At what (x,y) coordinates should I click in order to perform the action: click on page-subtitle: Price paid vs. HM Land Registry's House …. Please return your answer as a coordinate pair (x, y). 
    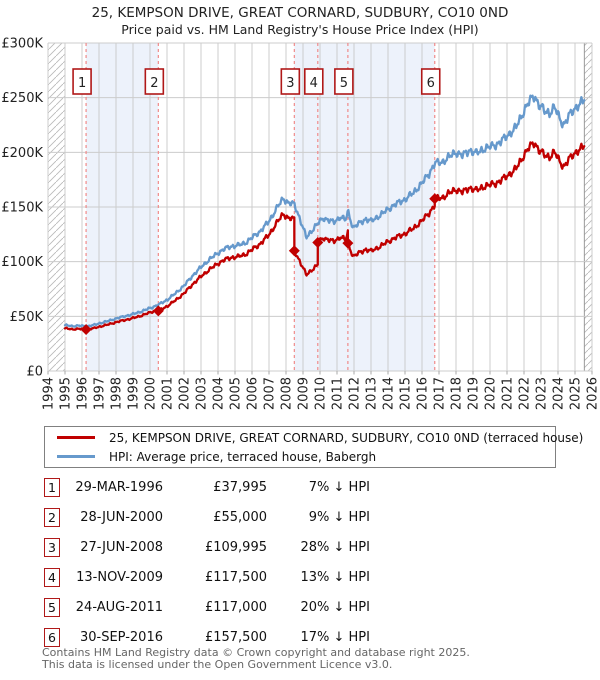
    Looking at the image, I should click on (300, 29).